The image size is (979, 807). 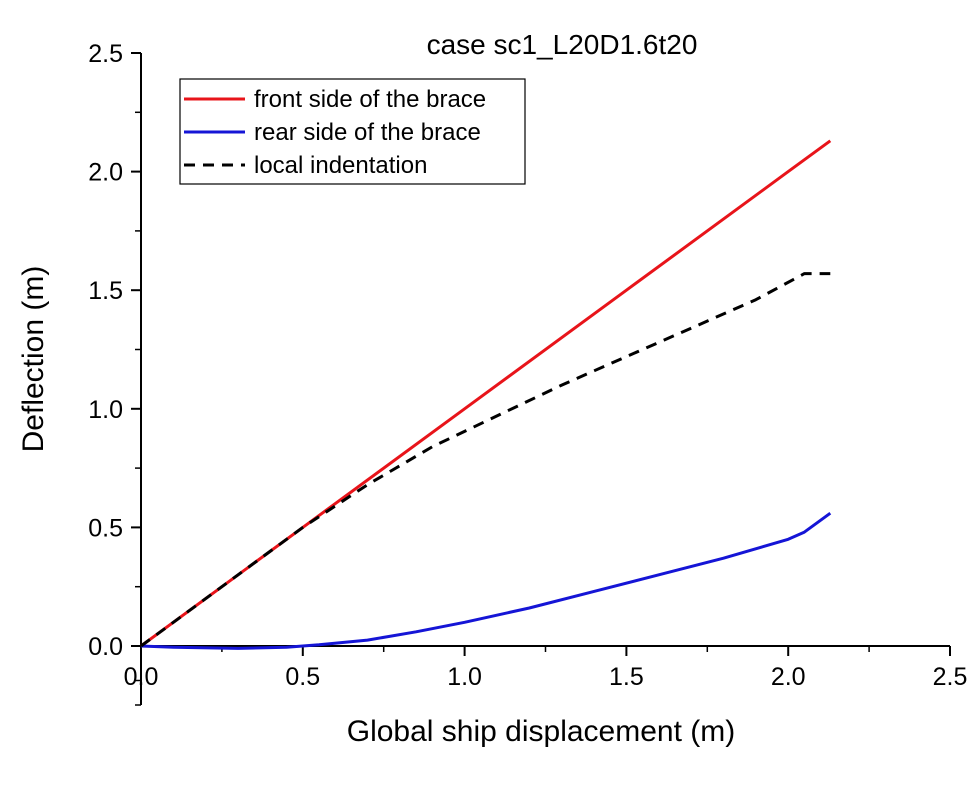 What do you see at coordinates (541, 731) in the screenshot?
I see `x-axis-title: Global ship displacement (m)` at bounding box center [541, 731].